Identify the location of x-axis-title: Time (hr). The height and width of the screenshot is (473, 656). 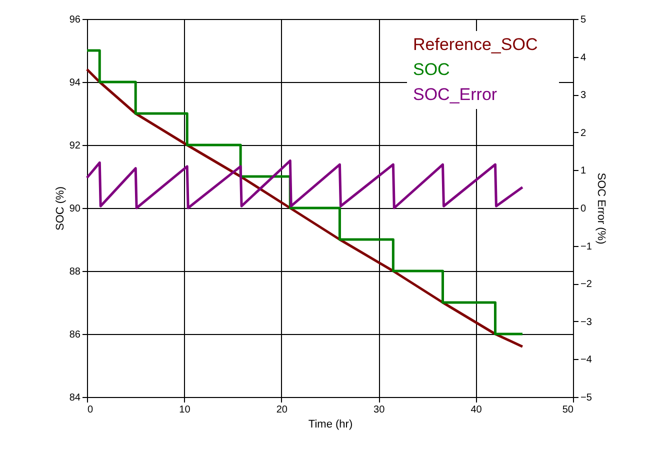
(330, 424).